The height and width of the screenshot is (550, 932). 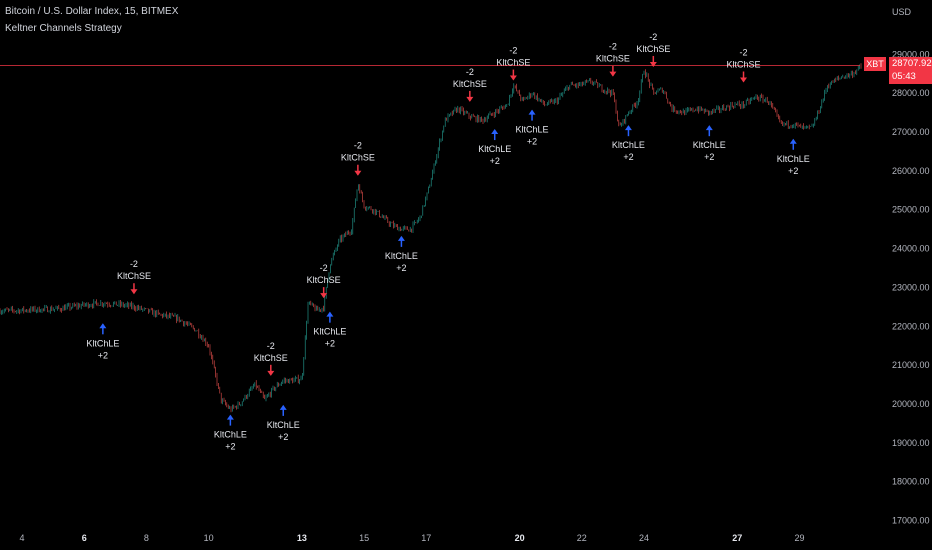 I want to click on x-tick-label: 4, so click(x=21, y=538).